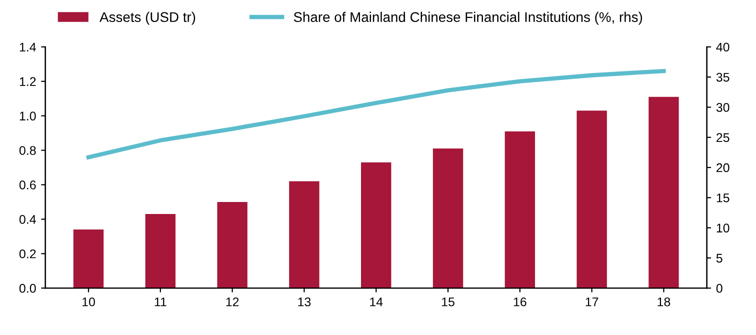  I want to click on x-tick-label: 18, so click(664, 301).